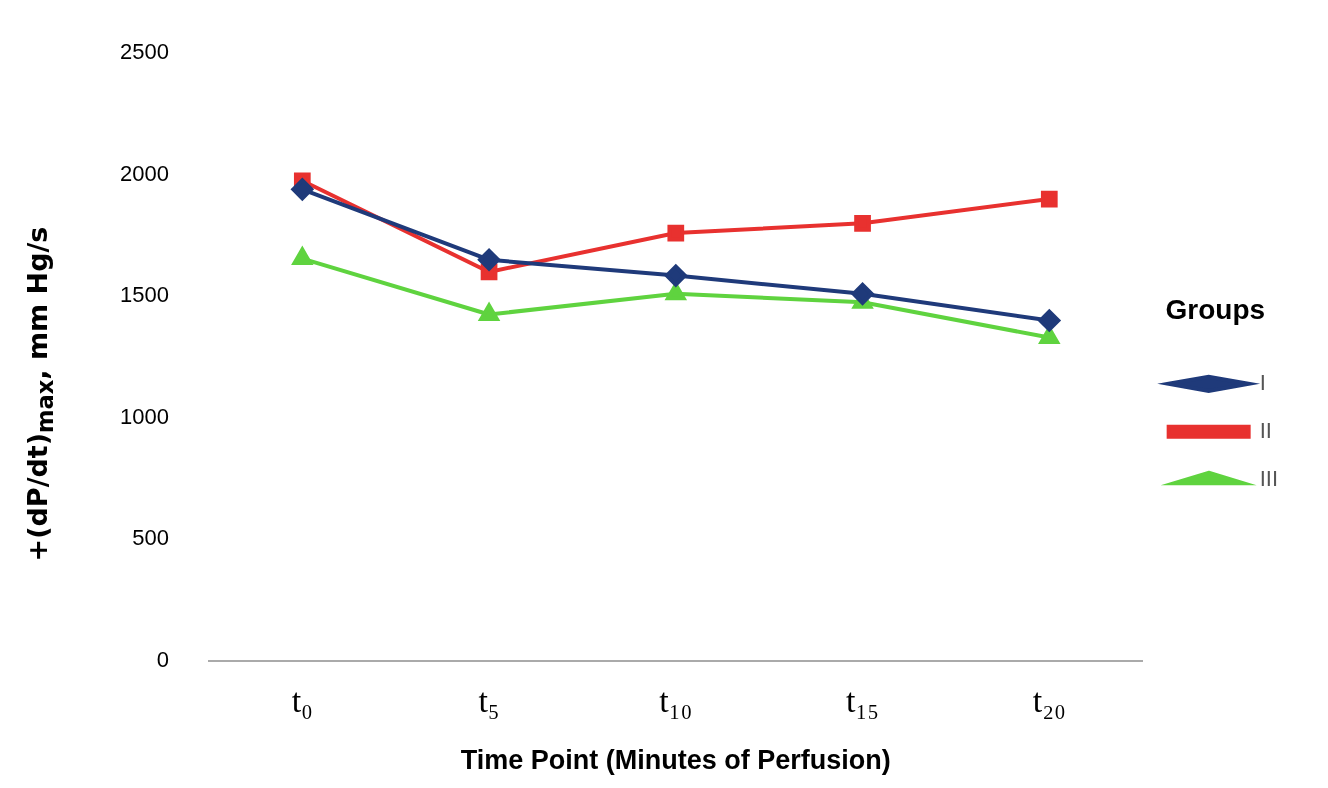  Describe the element at coordinates (144, 173) in the screenshot. I see `y-tick-label: 2000` at that location.